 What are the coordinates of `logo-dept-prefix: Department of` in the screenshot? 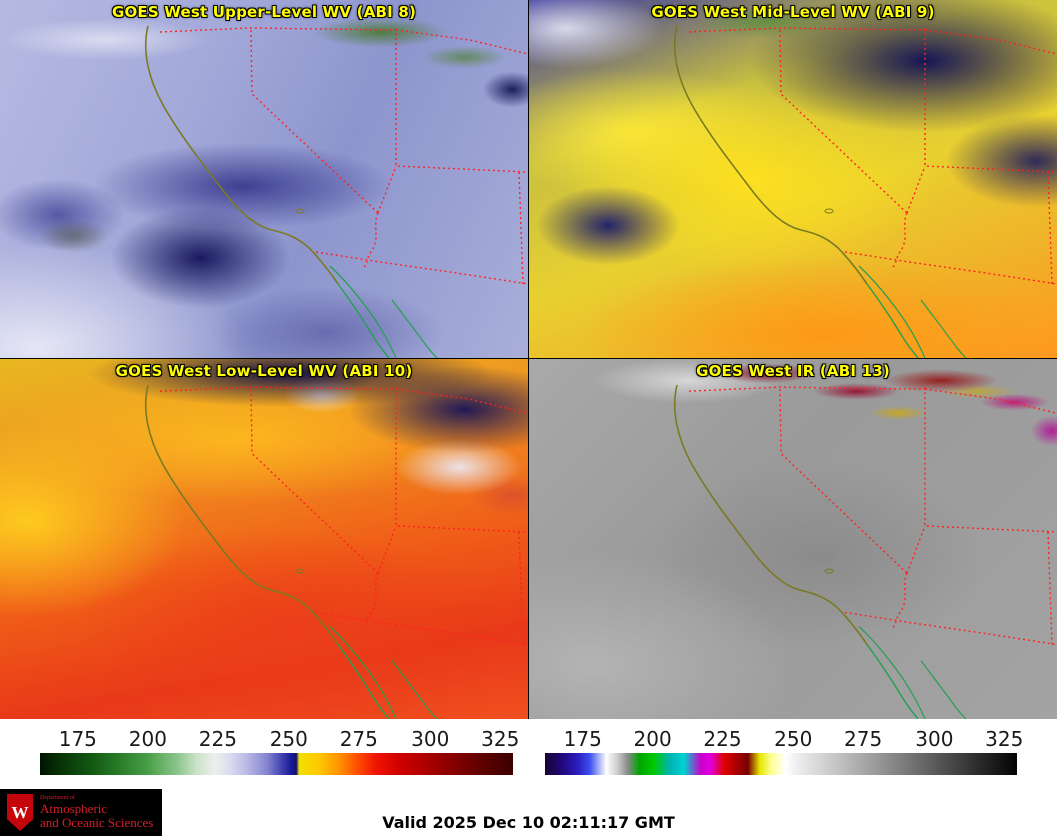 It's located at (57, 798).